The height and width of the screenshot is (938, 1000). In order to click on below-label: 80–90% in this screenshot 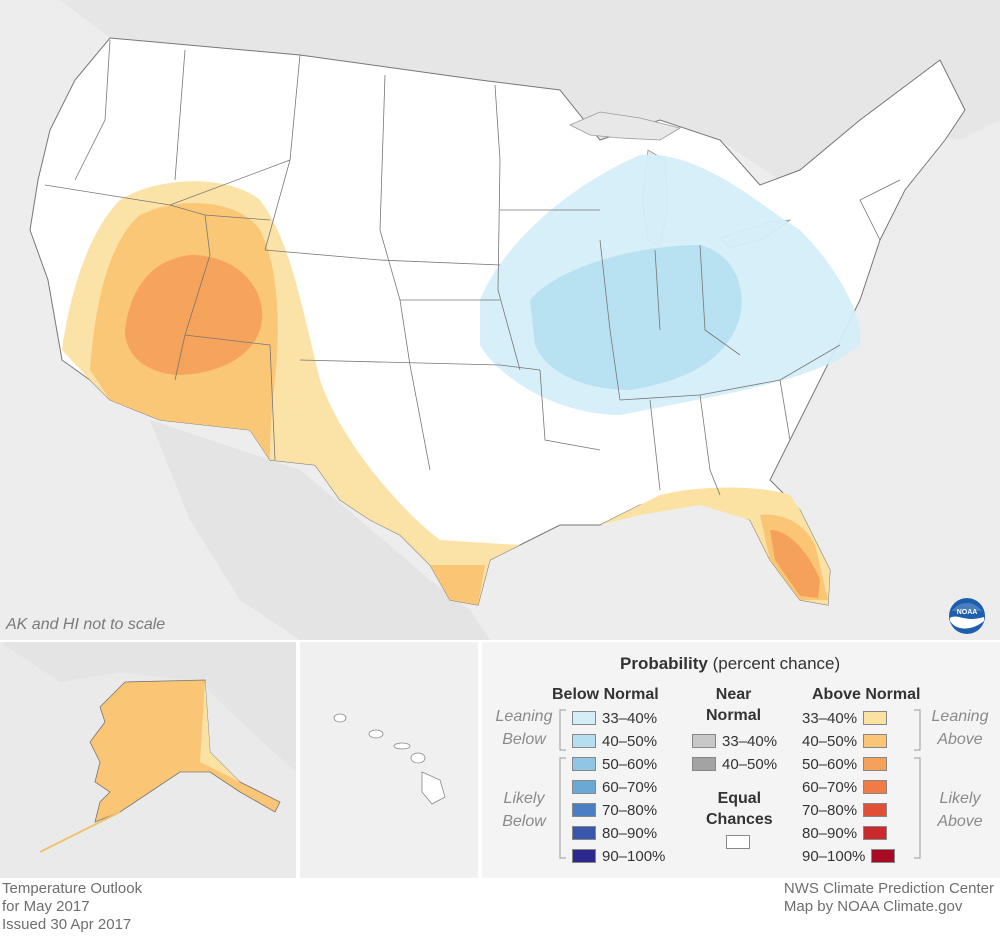, I will do `click(630, 833)`.